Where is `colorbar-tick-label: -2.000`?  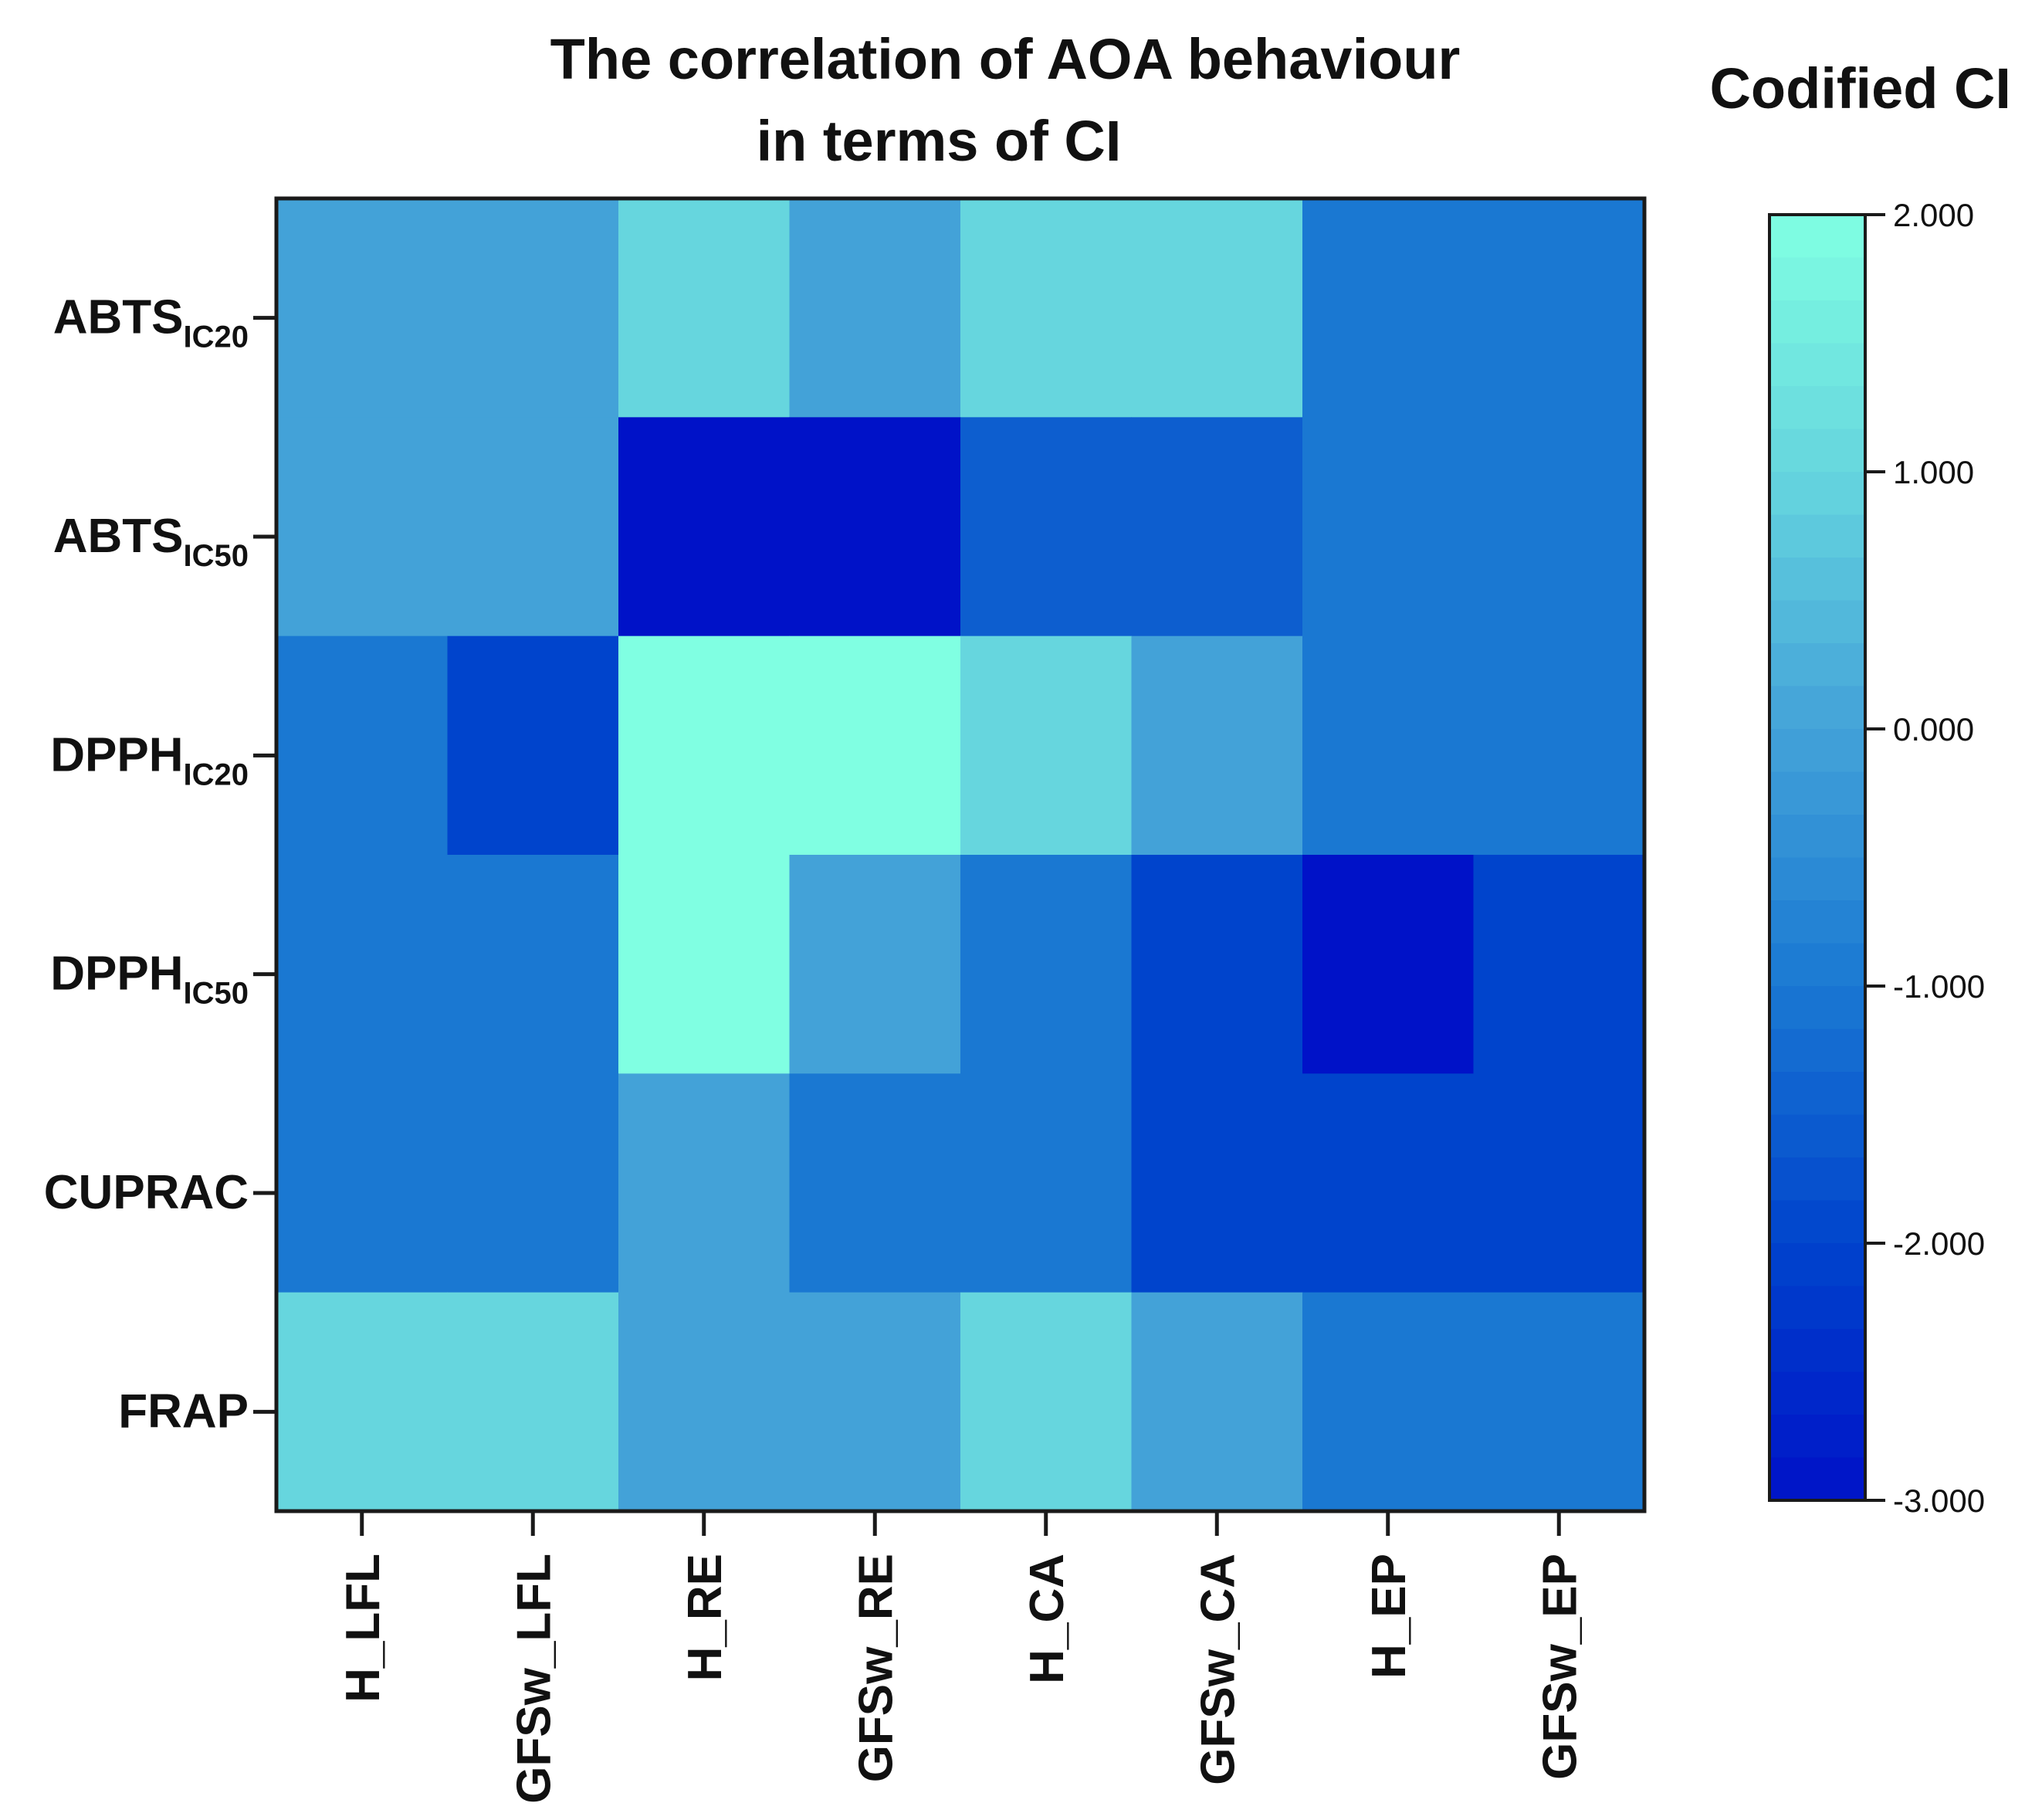
colorbar-tick-label: -2.000 is located at coordinates (1939, 1243).